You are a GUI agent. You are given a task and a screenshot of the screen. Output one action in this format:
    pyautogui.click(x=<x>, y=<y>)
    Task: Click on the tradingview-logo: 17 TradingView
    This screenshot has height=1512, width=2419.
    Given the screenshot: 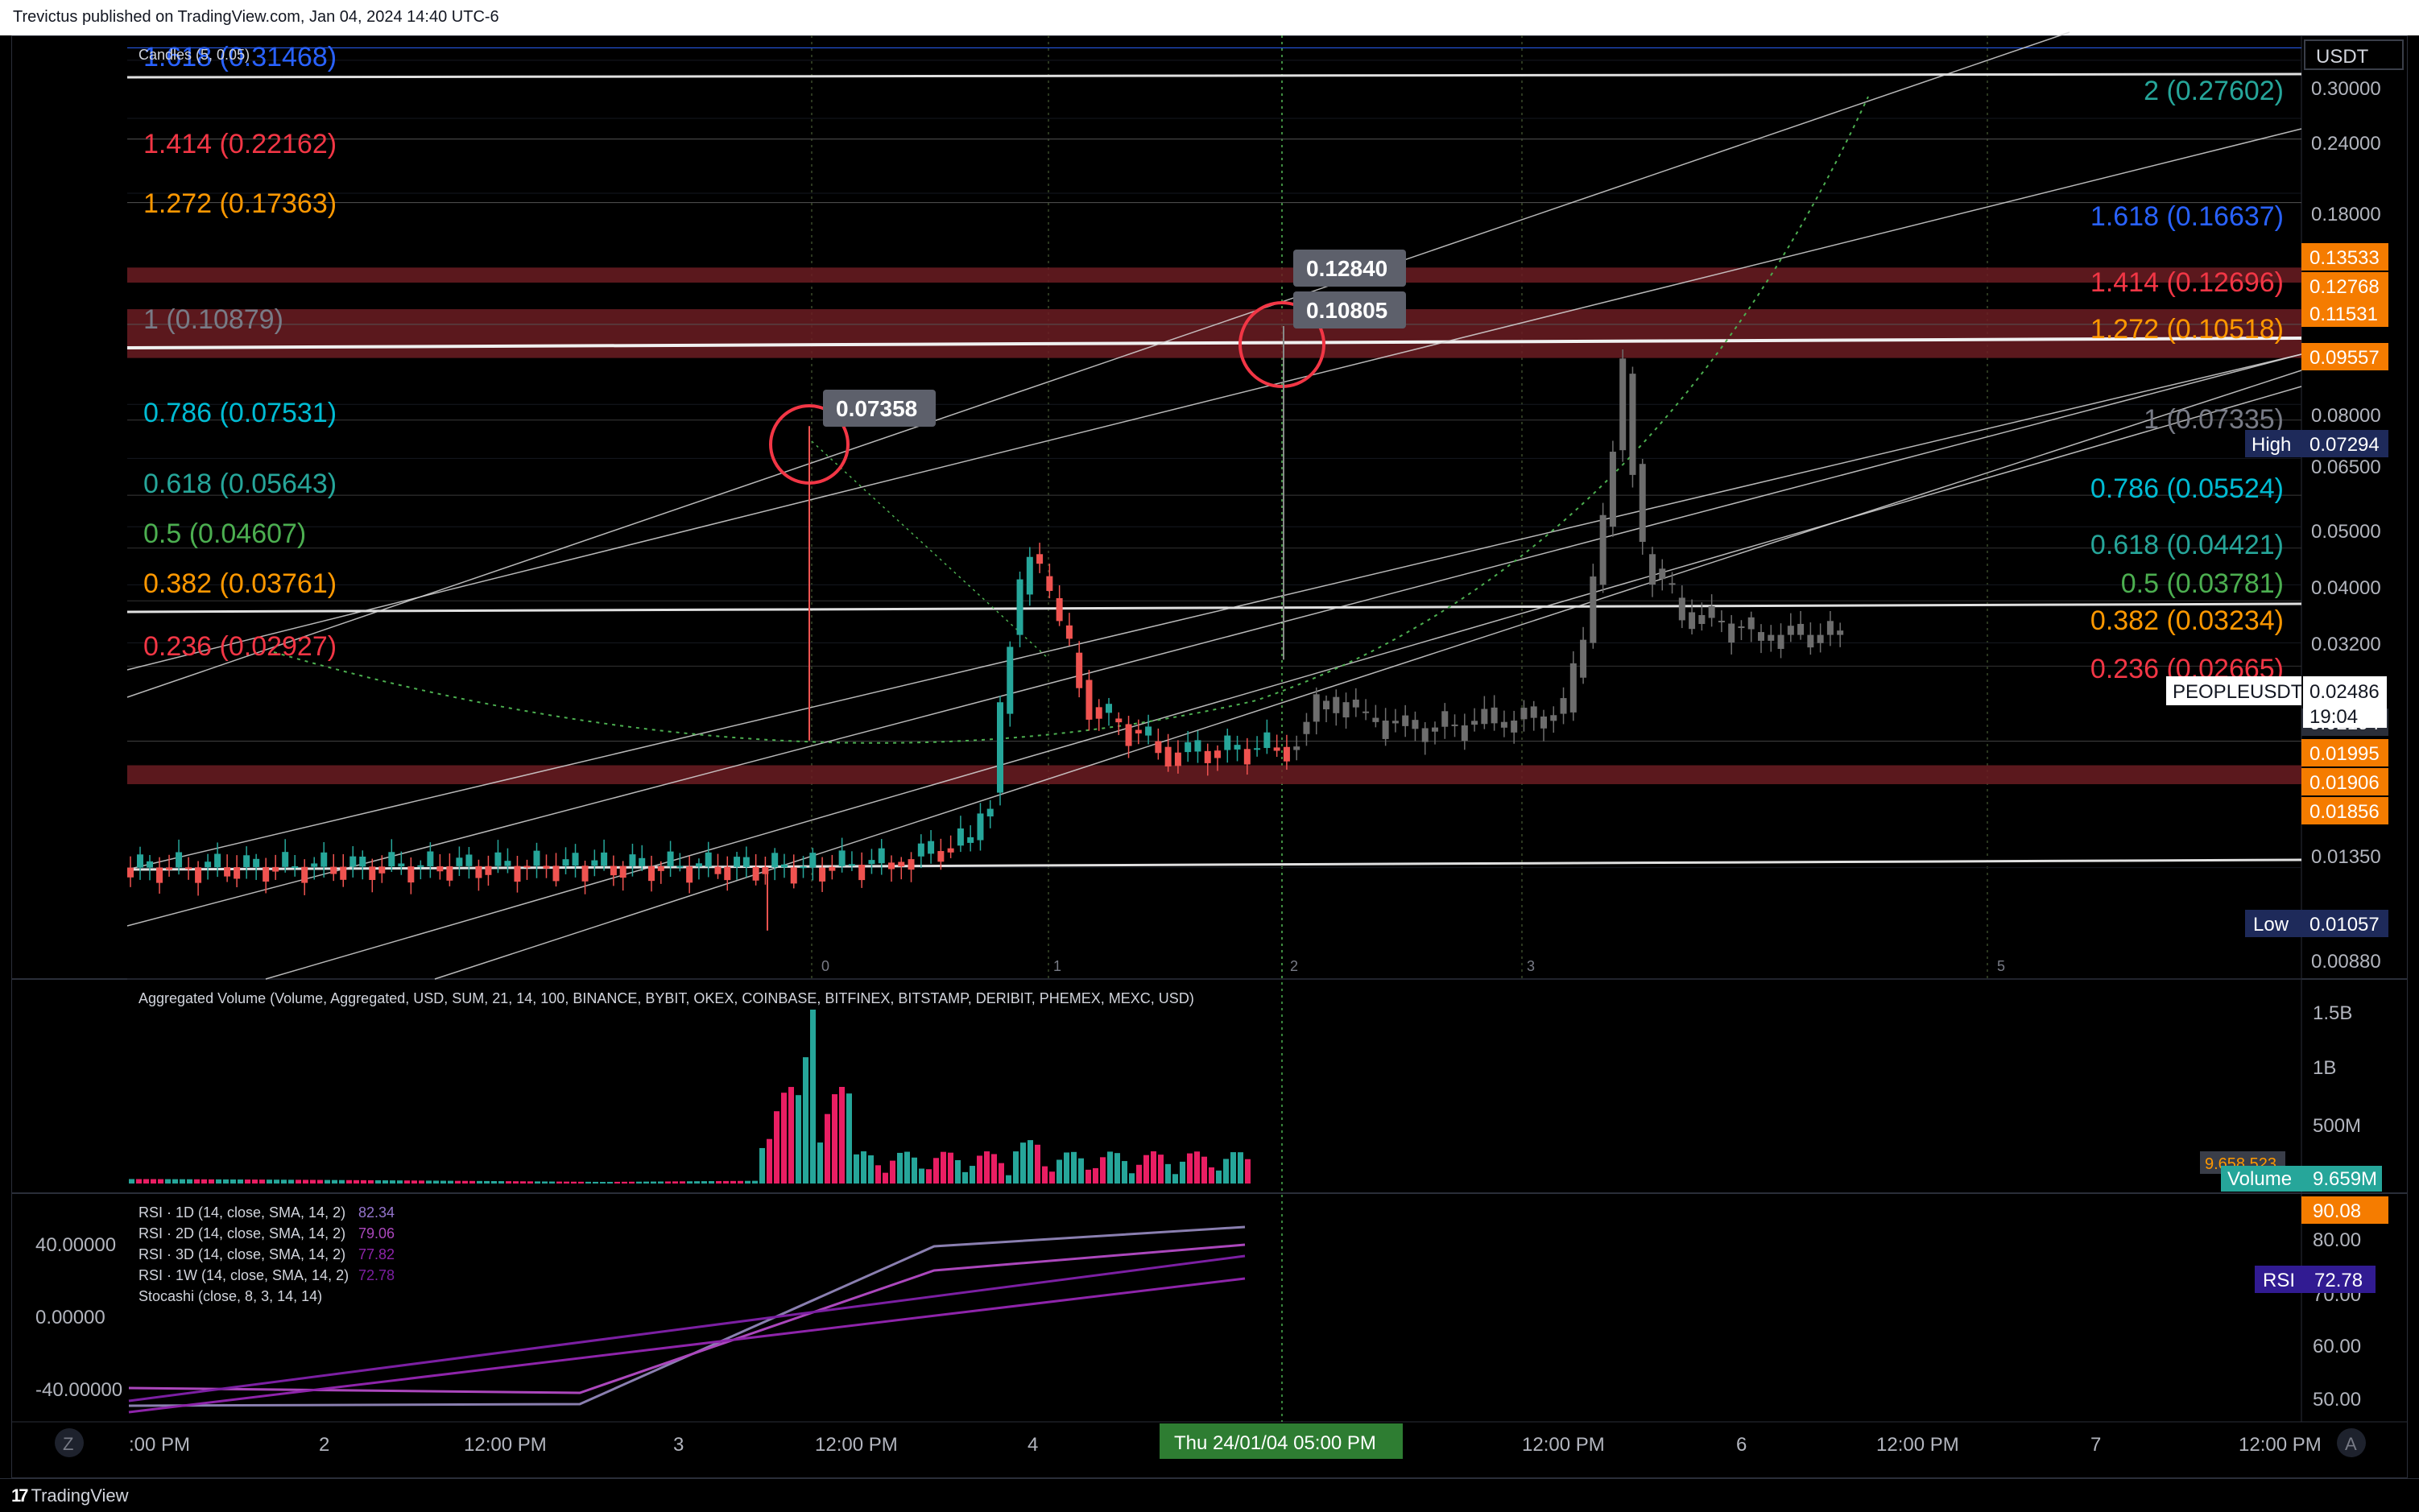 What is the action you would take?
    pyautogui.click(x=70, y=1496)
    